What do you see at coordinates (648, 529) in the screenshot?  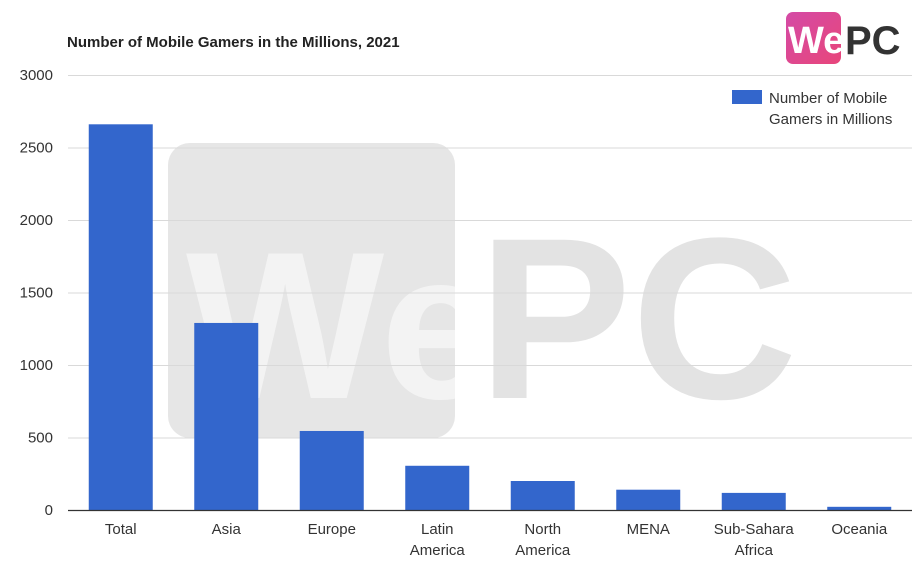 I see `x-category-label: MENA` at bounding box center [648, 529].